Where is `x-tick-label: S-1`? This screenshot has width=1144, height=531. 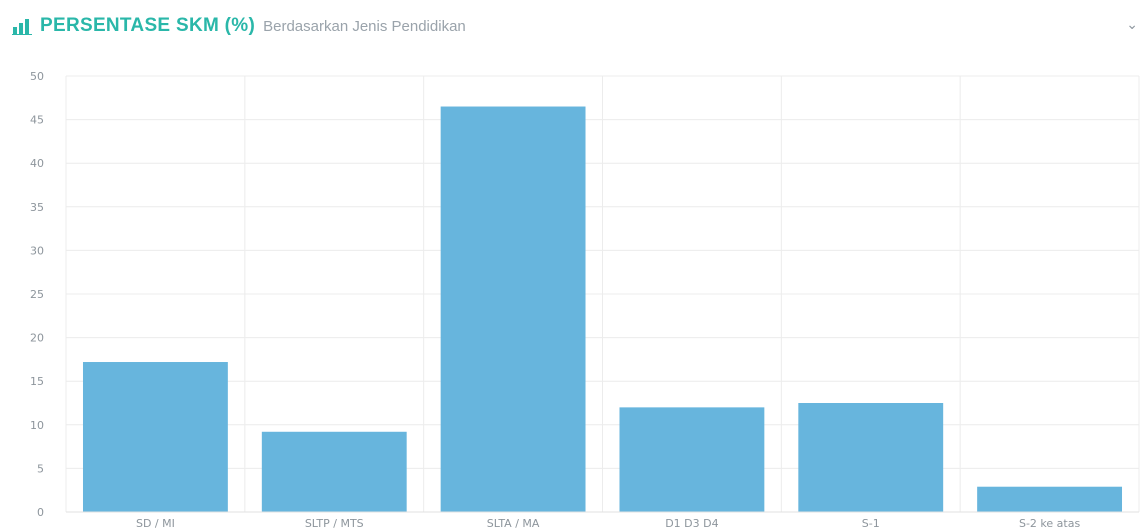 x-tick-label: S-1 is located at coordinates (871, 523).